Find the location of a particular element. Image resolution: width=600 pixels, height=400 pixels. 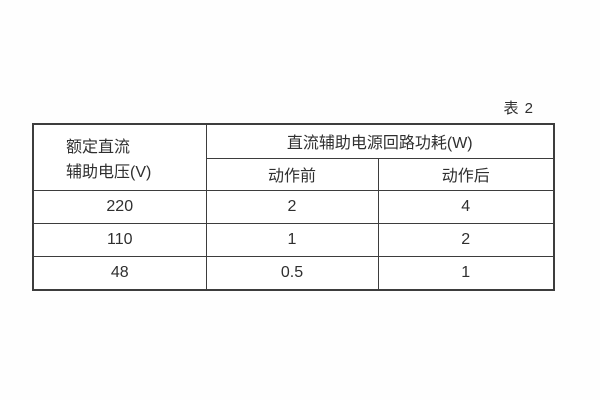

cell-power-after: 2 is located at coordinates (466, 240).